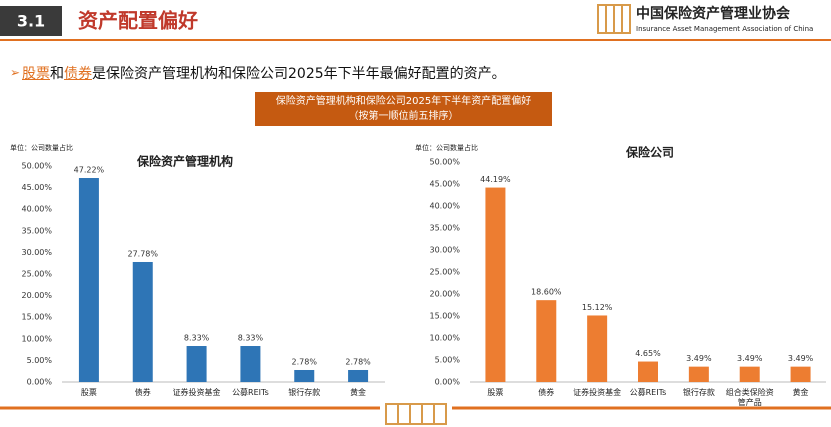 Image resolution: width=831 pixels, height=427 pixels. Describe the element at coordinates (546, 292) in the screenshot. I see `data-label: 18.60%` at that location.